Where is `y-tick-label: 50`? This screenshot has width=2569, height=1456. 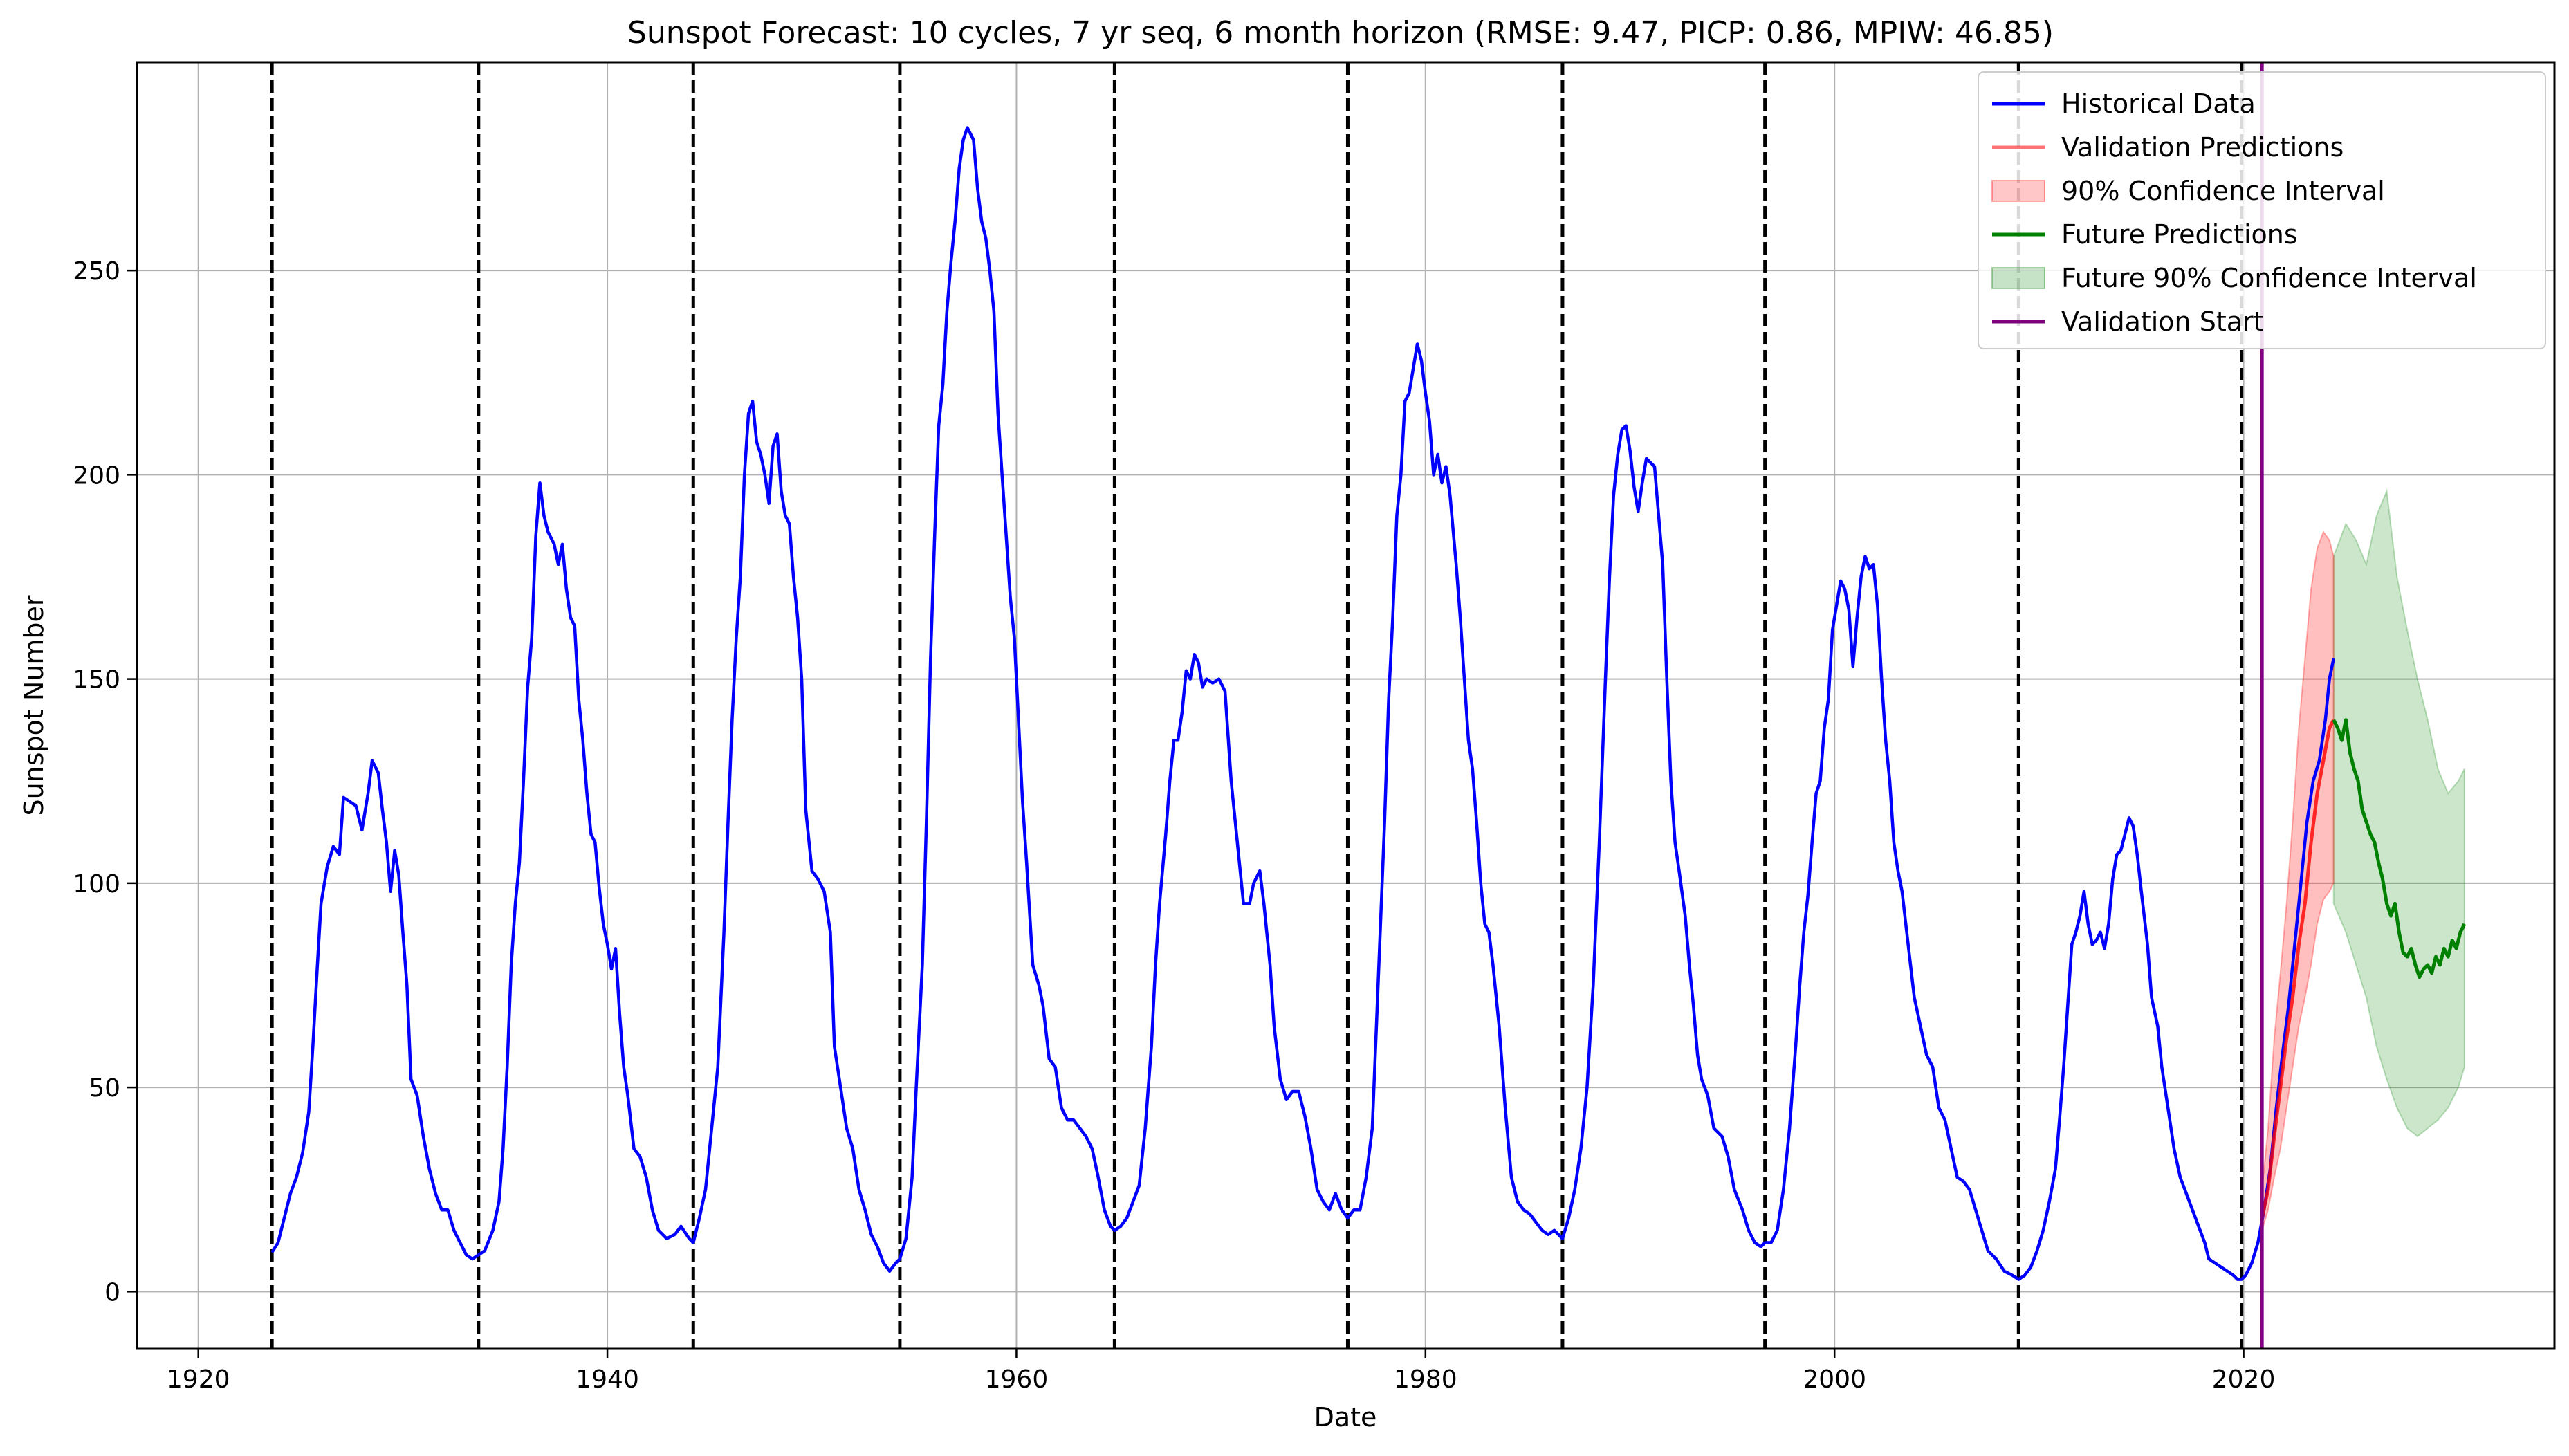 y-tick-label: 50 is located at coordinates (104, 1088).